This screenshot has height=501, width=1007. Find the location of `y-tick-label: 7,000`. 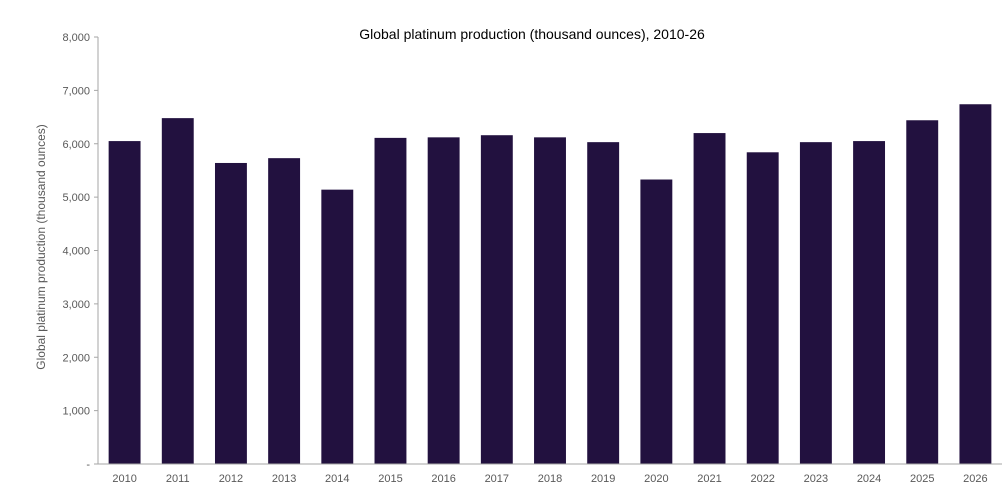

y-tick-label: 7,000 is located at coordinates (76, 91).